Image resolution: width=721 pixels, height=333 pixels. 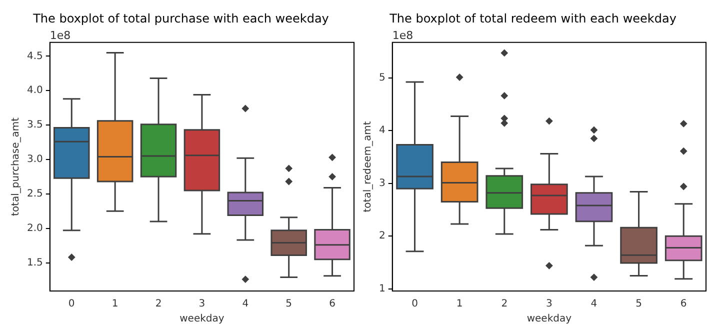 I want to click on y-axis-title: total_purchase_amt, so click(x=16, y=166).